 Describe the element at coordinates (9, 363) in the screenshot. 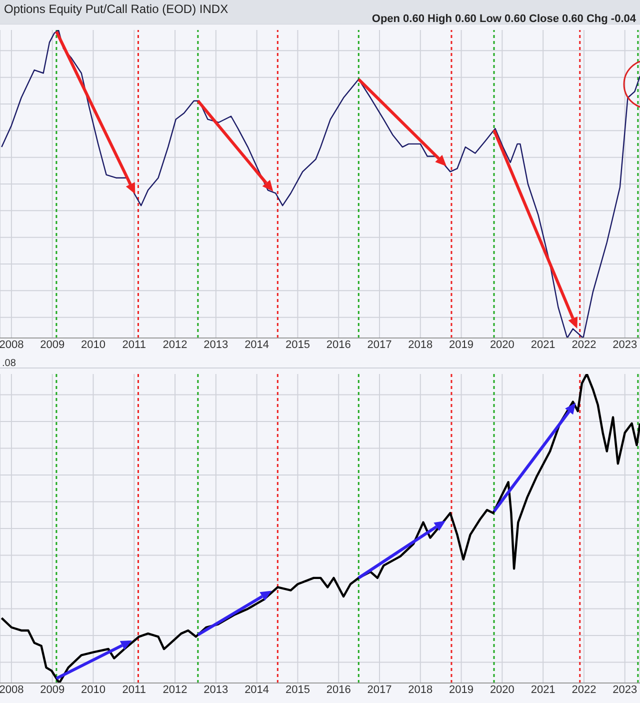

I see `text: .08` at that location.